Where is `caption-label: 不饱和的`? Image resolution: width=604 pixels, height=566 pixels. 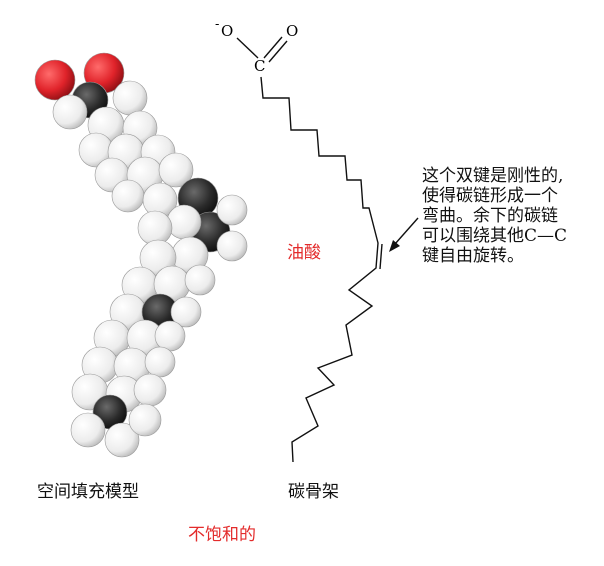 caption-label: 不饱和的 is located at coordinates (222, 535).